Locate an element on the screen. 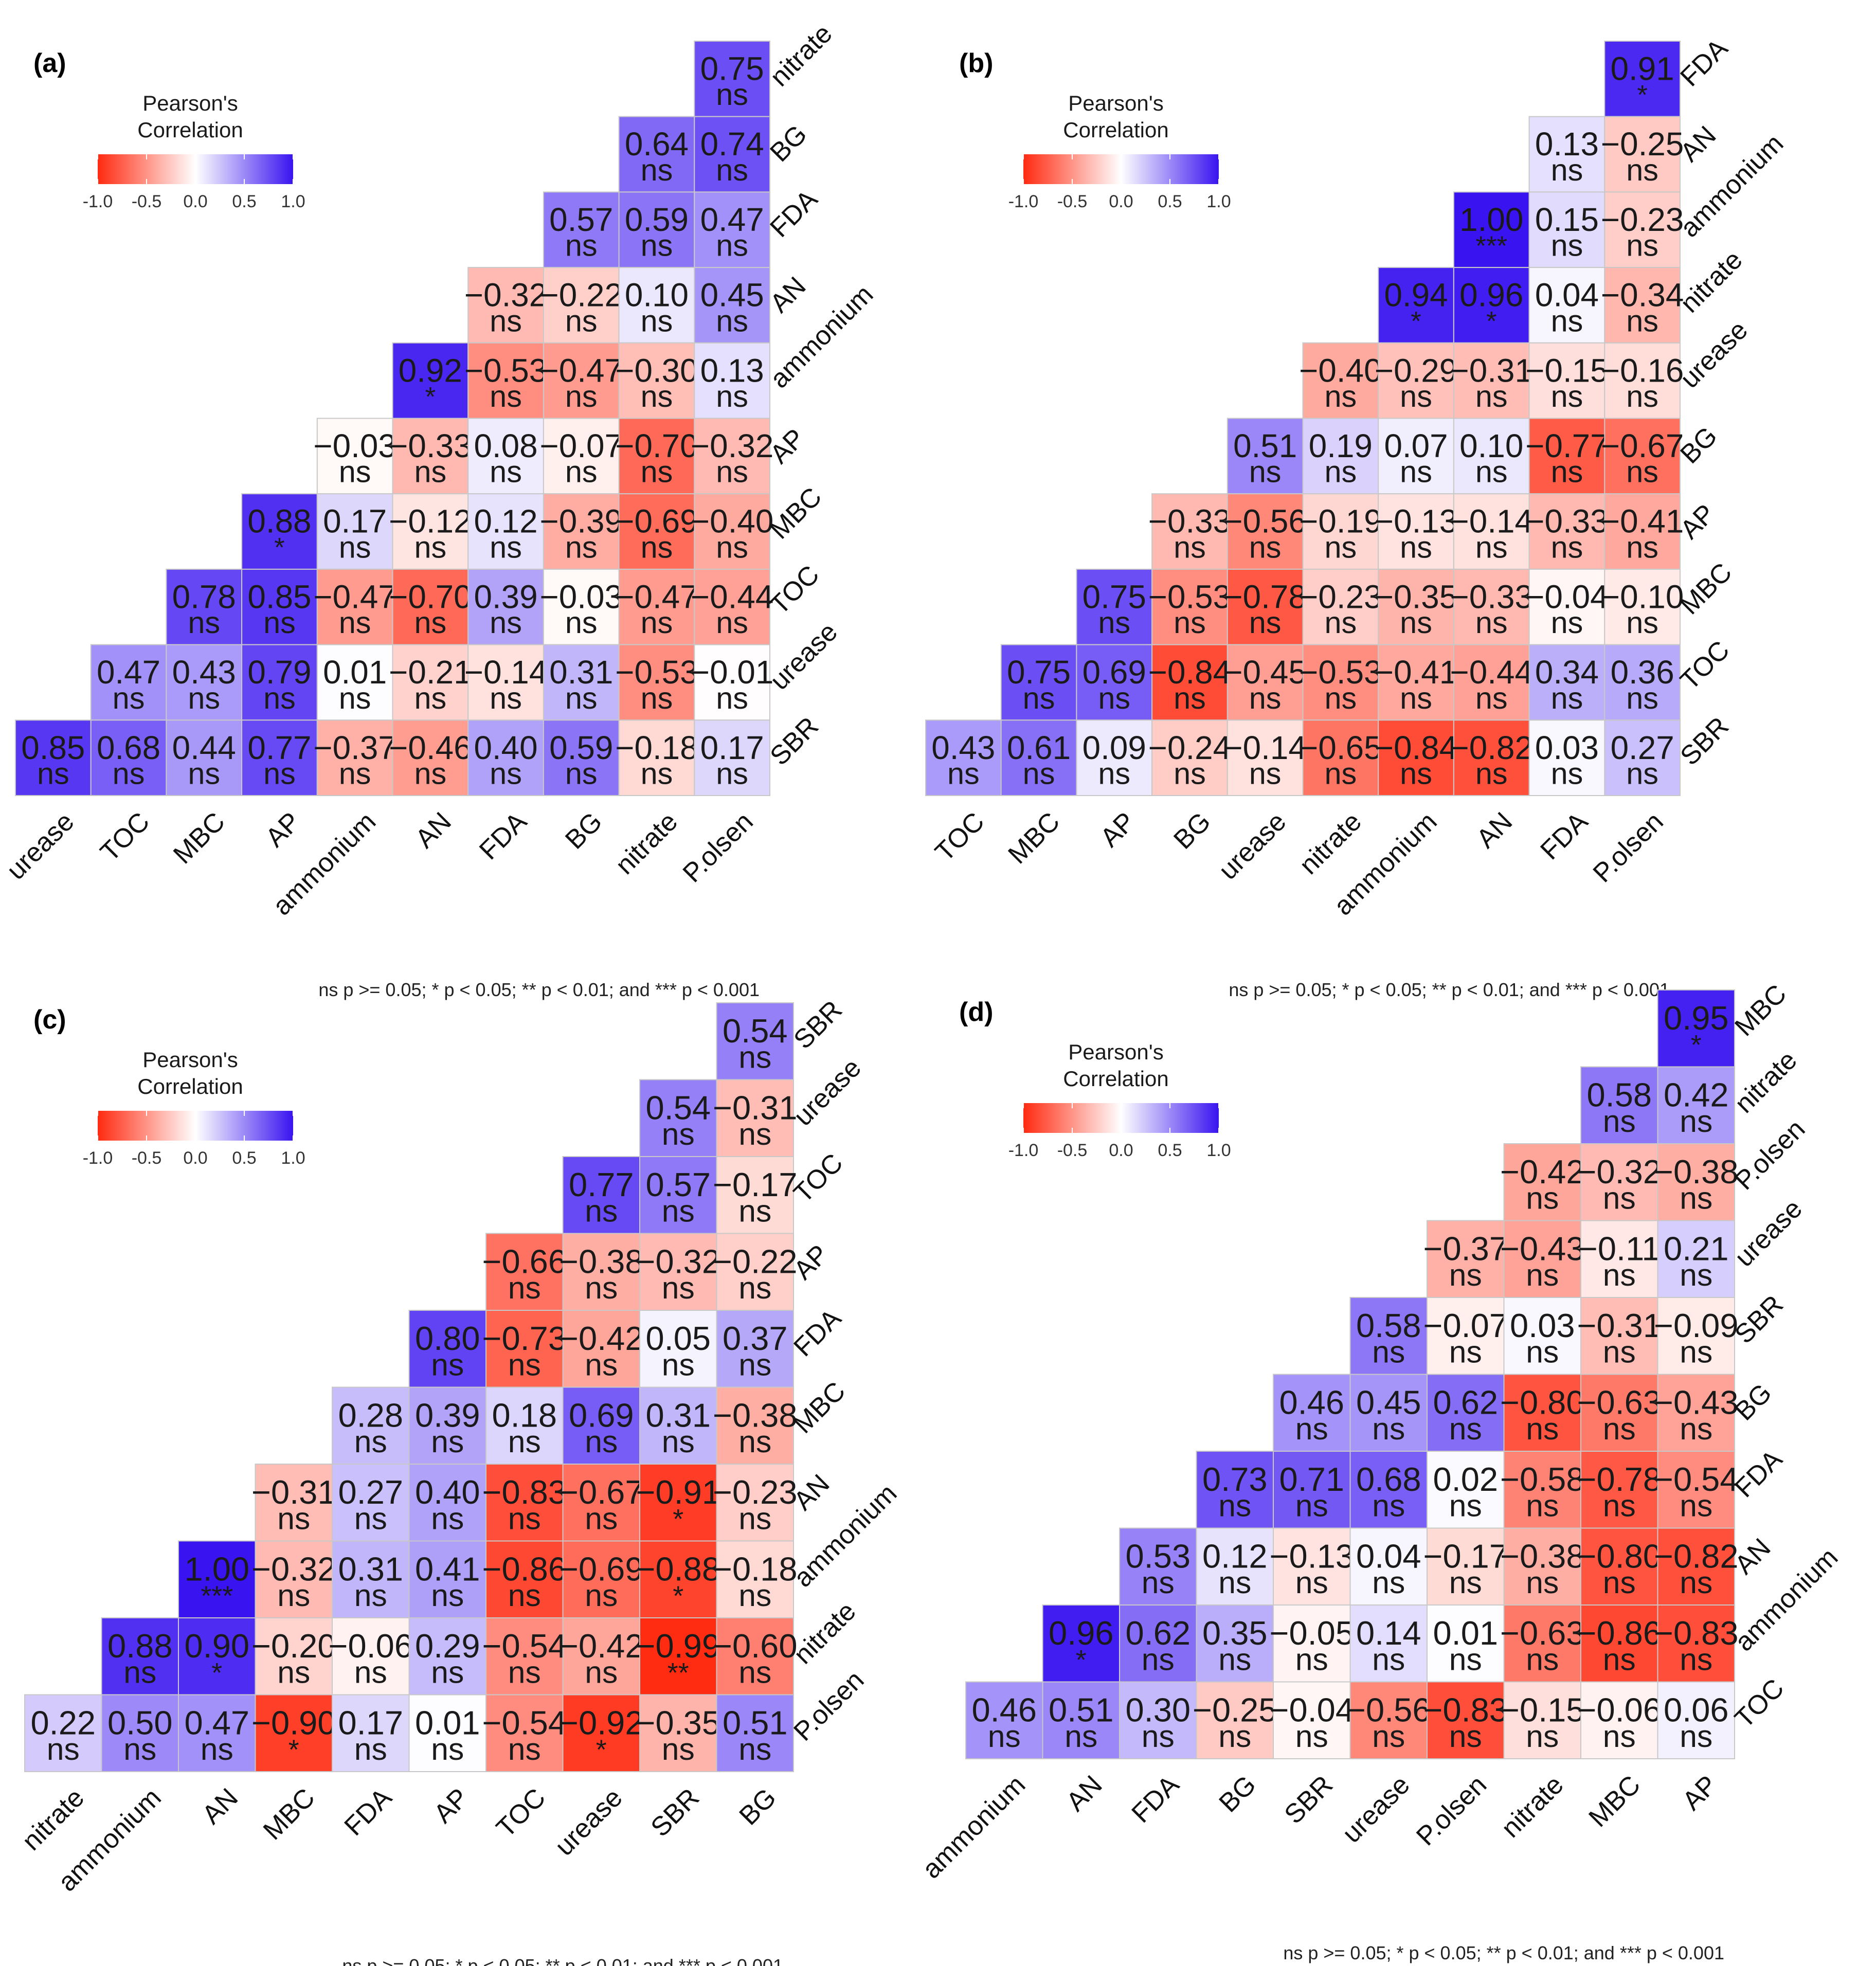 The image size is (1876, 1966). cell-value: −0.06 is located at coordinates (1619, 1709).